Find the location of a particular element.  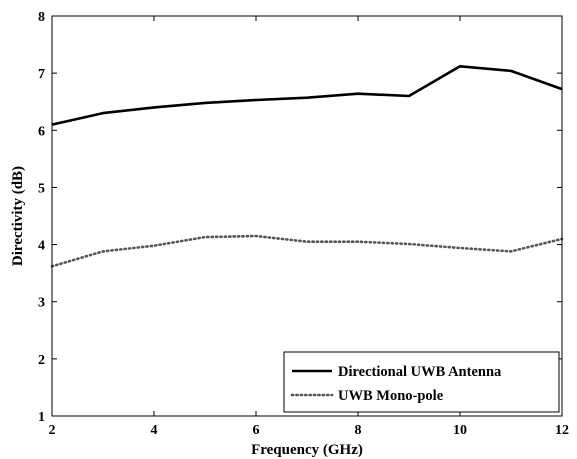

x-tick-label: 8 is located at coordinates (358, 430).